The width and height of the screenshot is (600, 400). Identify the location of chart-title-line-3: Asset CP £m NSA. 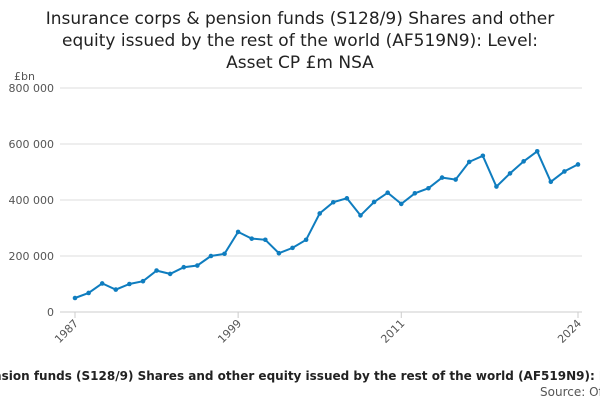
(300, 63).